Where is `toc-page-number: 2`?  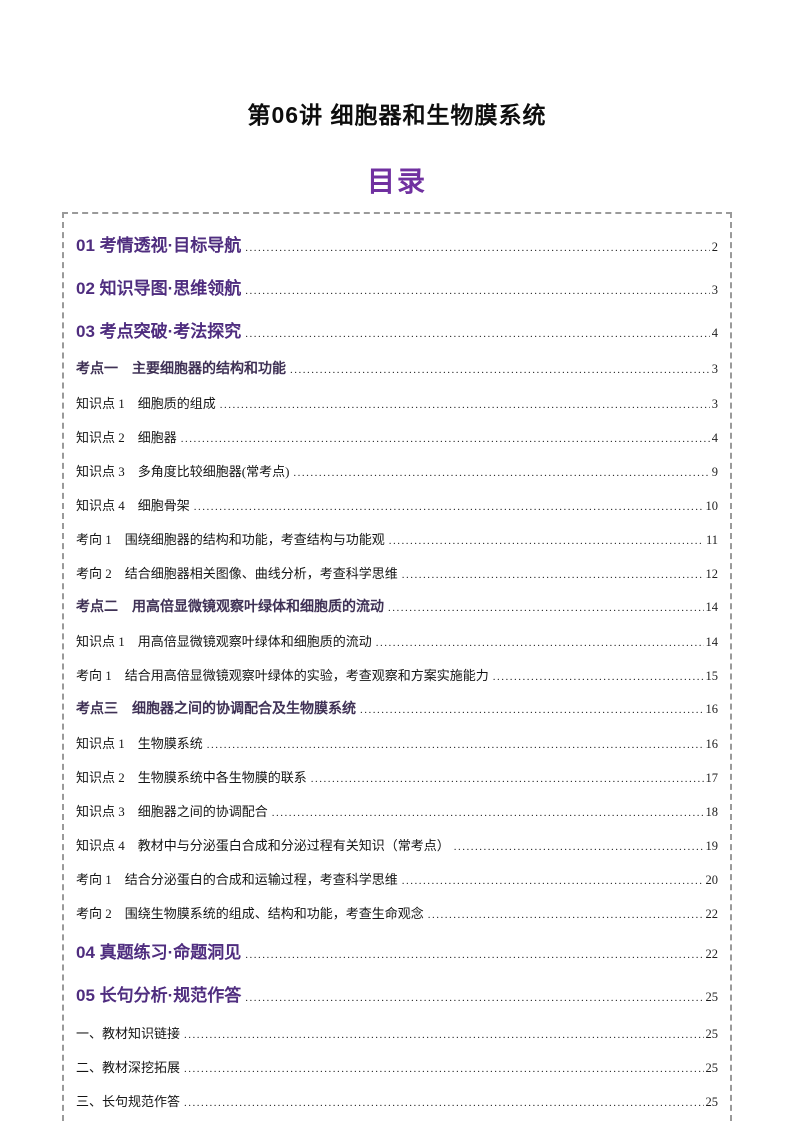 toc-page-number: 2 is located at coordinates (714, 247).